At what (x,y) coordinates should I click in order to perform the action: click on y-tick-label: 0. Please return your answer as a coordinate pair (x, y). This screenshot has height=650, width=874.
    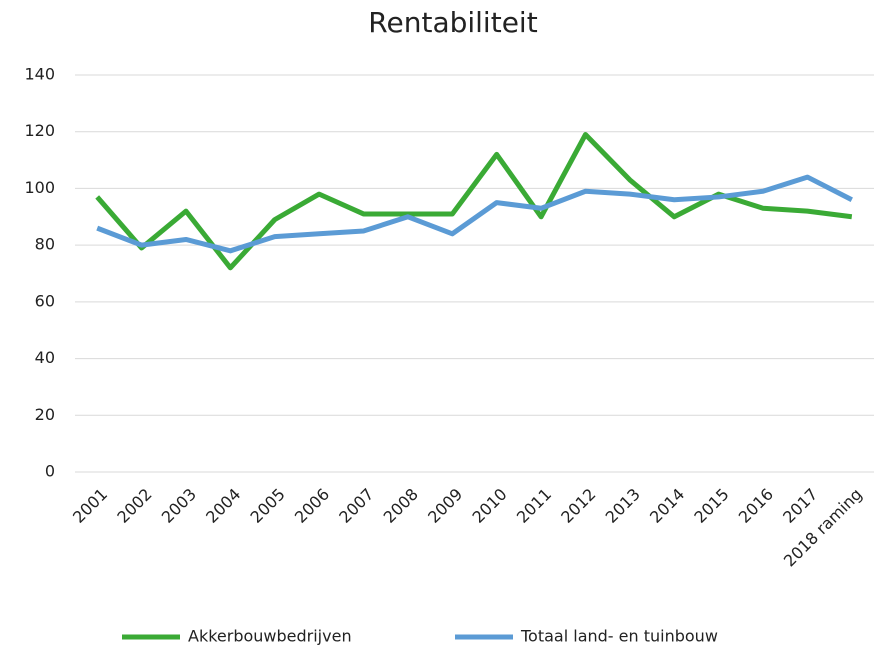
    Looking at the image, I should click on (50, 471).